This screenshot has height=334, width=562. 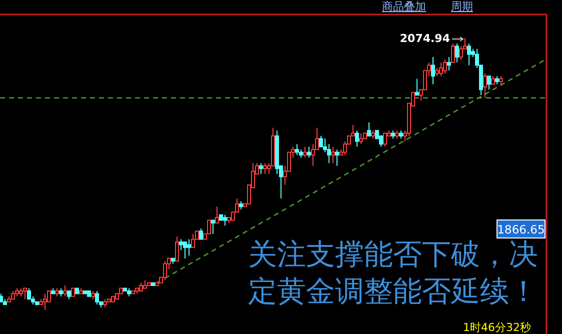 I want to click on text: 1时46分32秒, so click(x=497, y=327).